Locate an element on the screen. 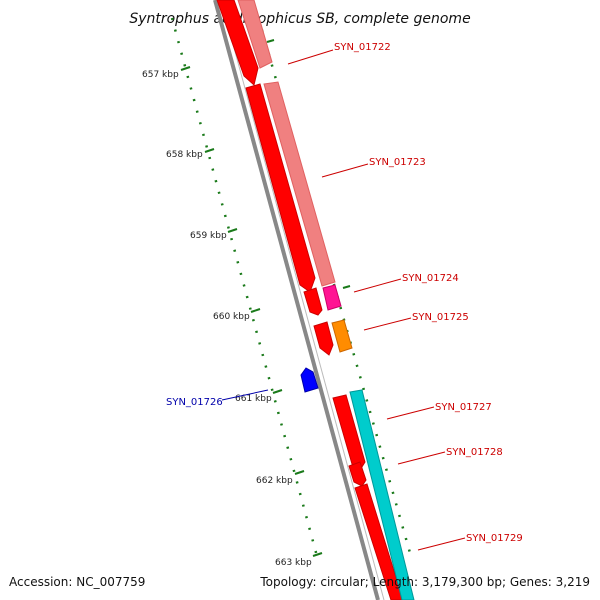 This screenshot has width=600, height=600. gene-cyan-feature is located at coordinates (382, 494).